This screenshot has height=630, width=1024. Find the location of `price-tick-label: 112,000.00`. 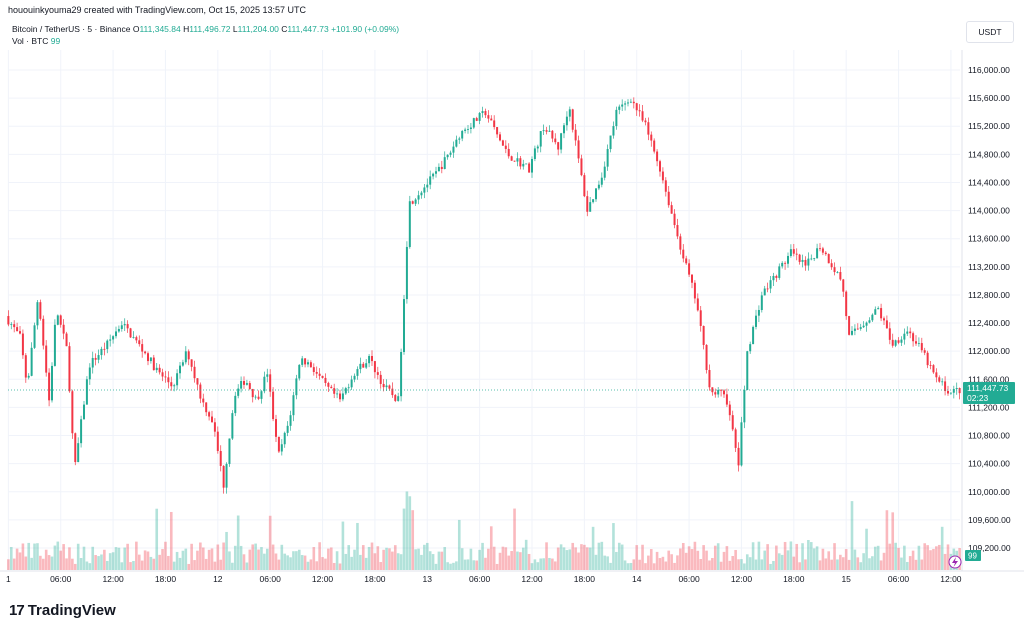

price-tick-label: 112,000.00 is located at coordinates (989, 351).